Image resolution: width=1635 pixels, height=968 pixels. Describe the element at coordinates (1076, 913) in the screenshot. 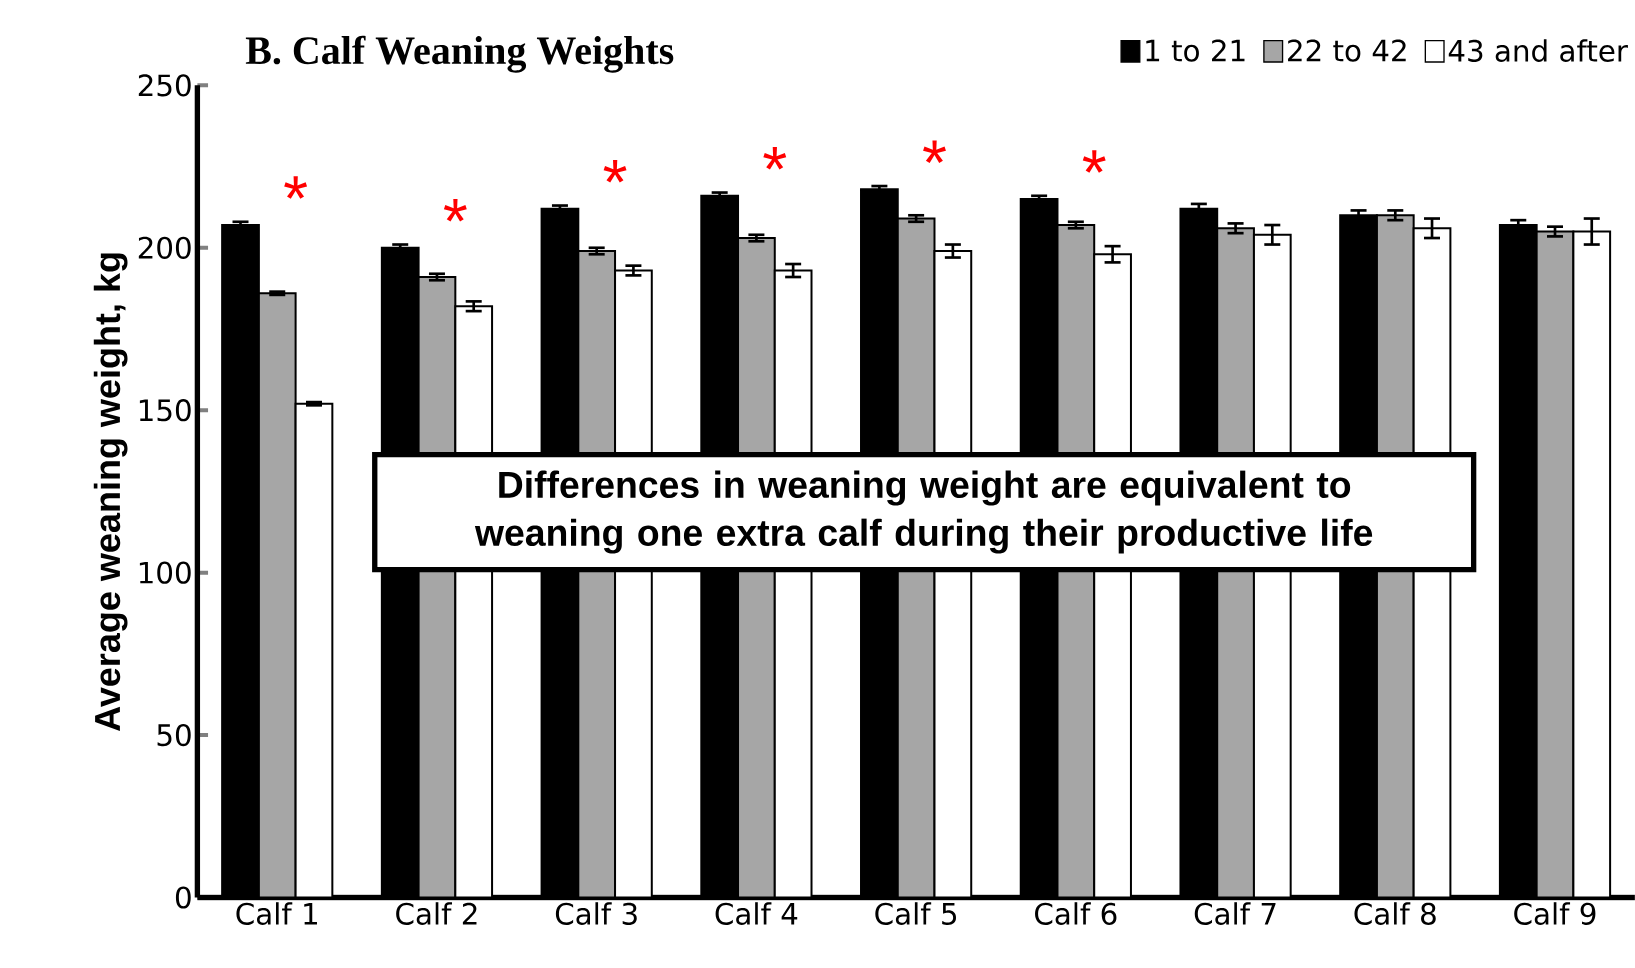

I see `x-tick-label: Calf 6` at that location.